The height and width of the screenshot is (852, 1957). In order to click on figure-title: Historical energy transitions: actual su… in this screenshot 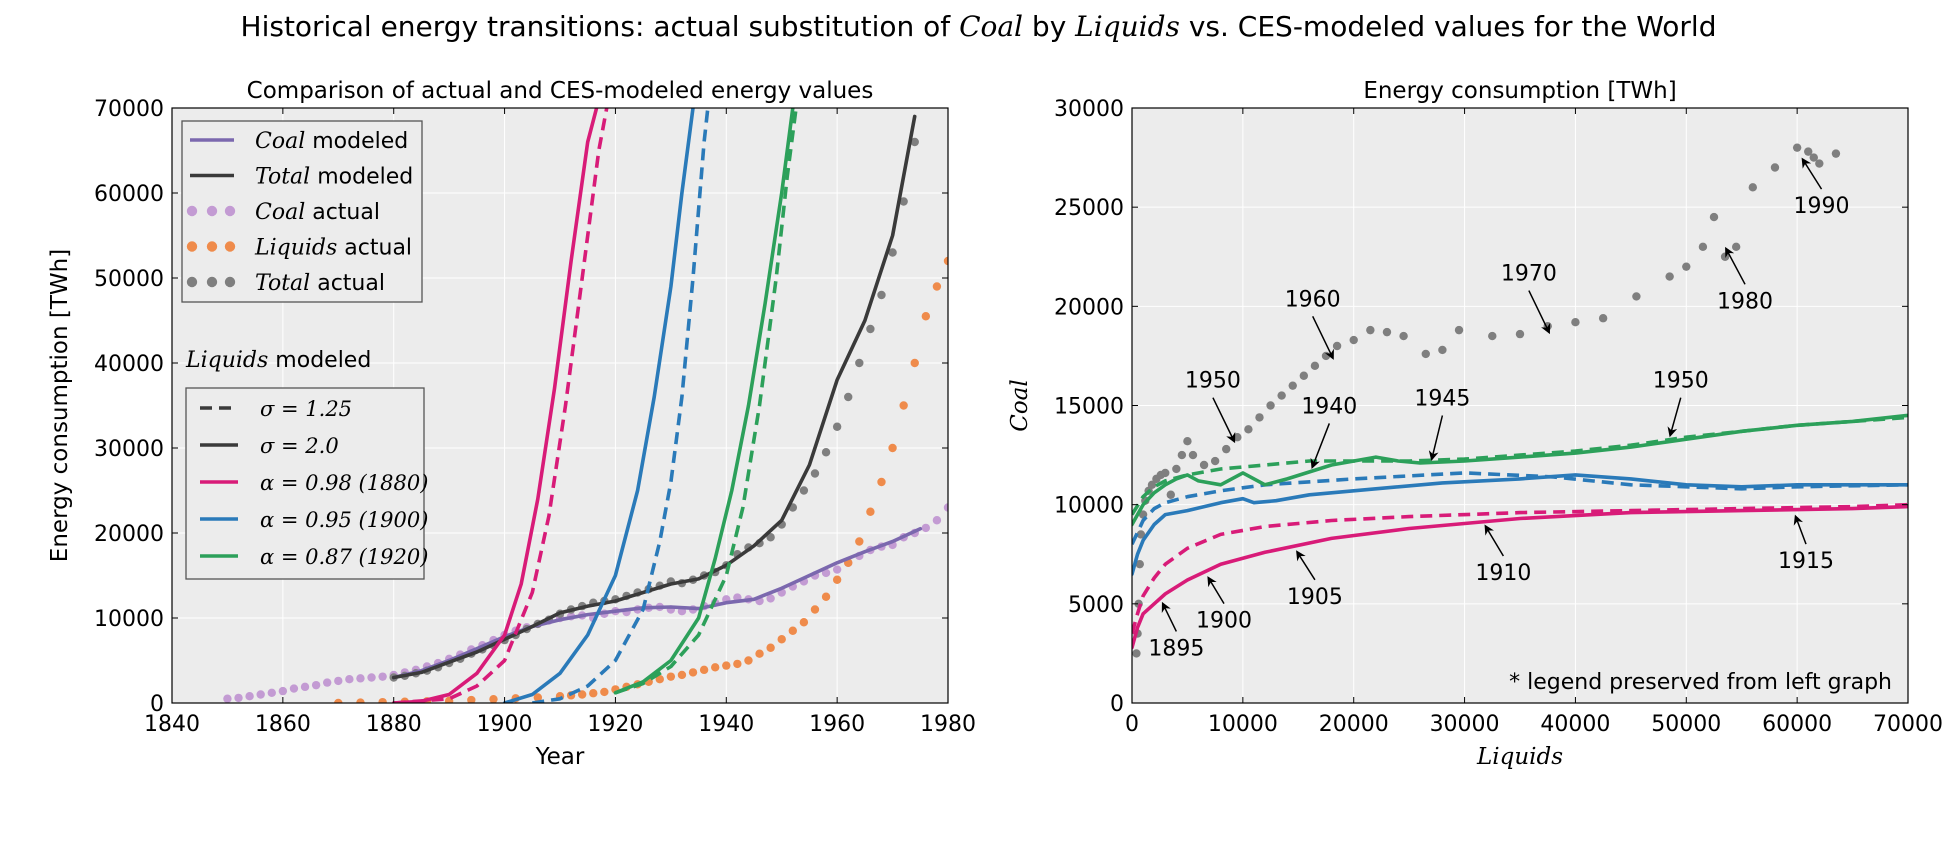, I will do `click(978, 26)`.